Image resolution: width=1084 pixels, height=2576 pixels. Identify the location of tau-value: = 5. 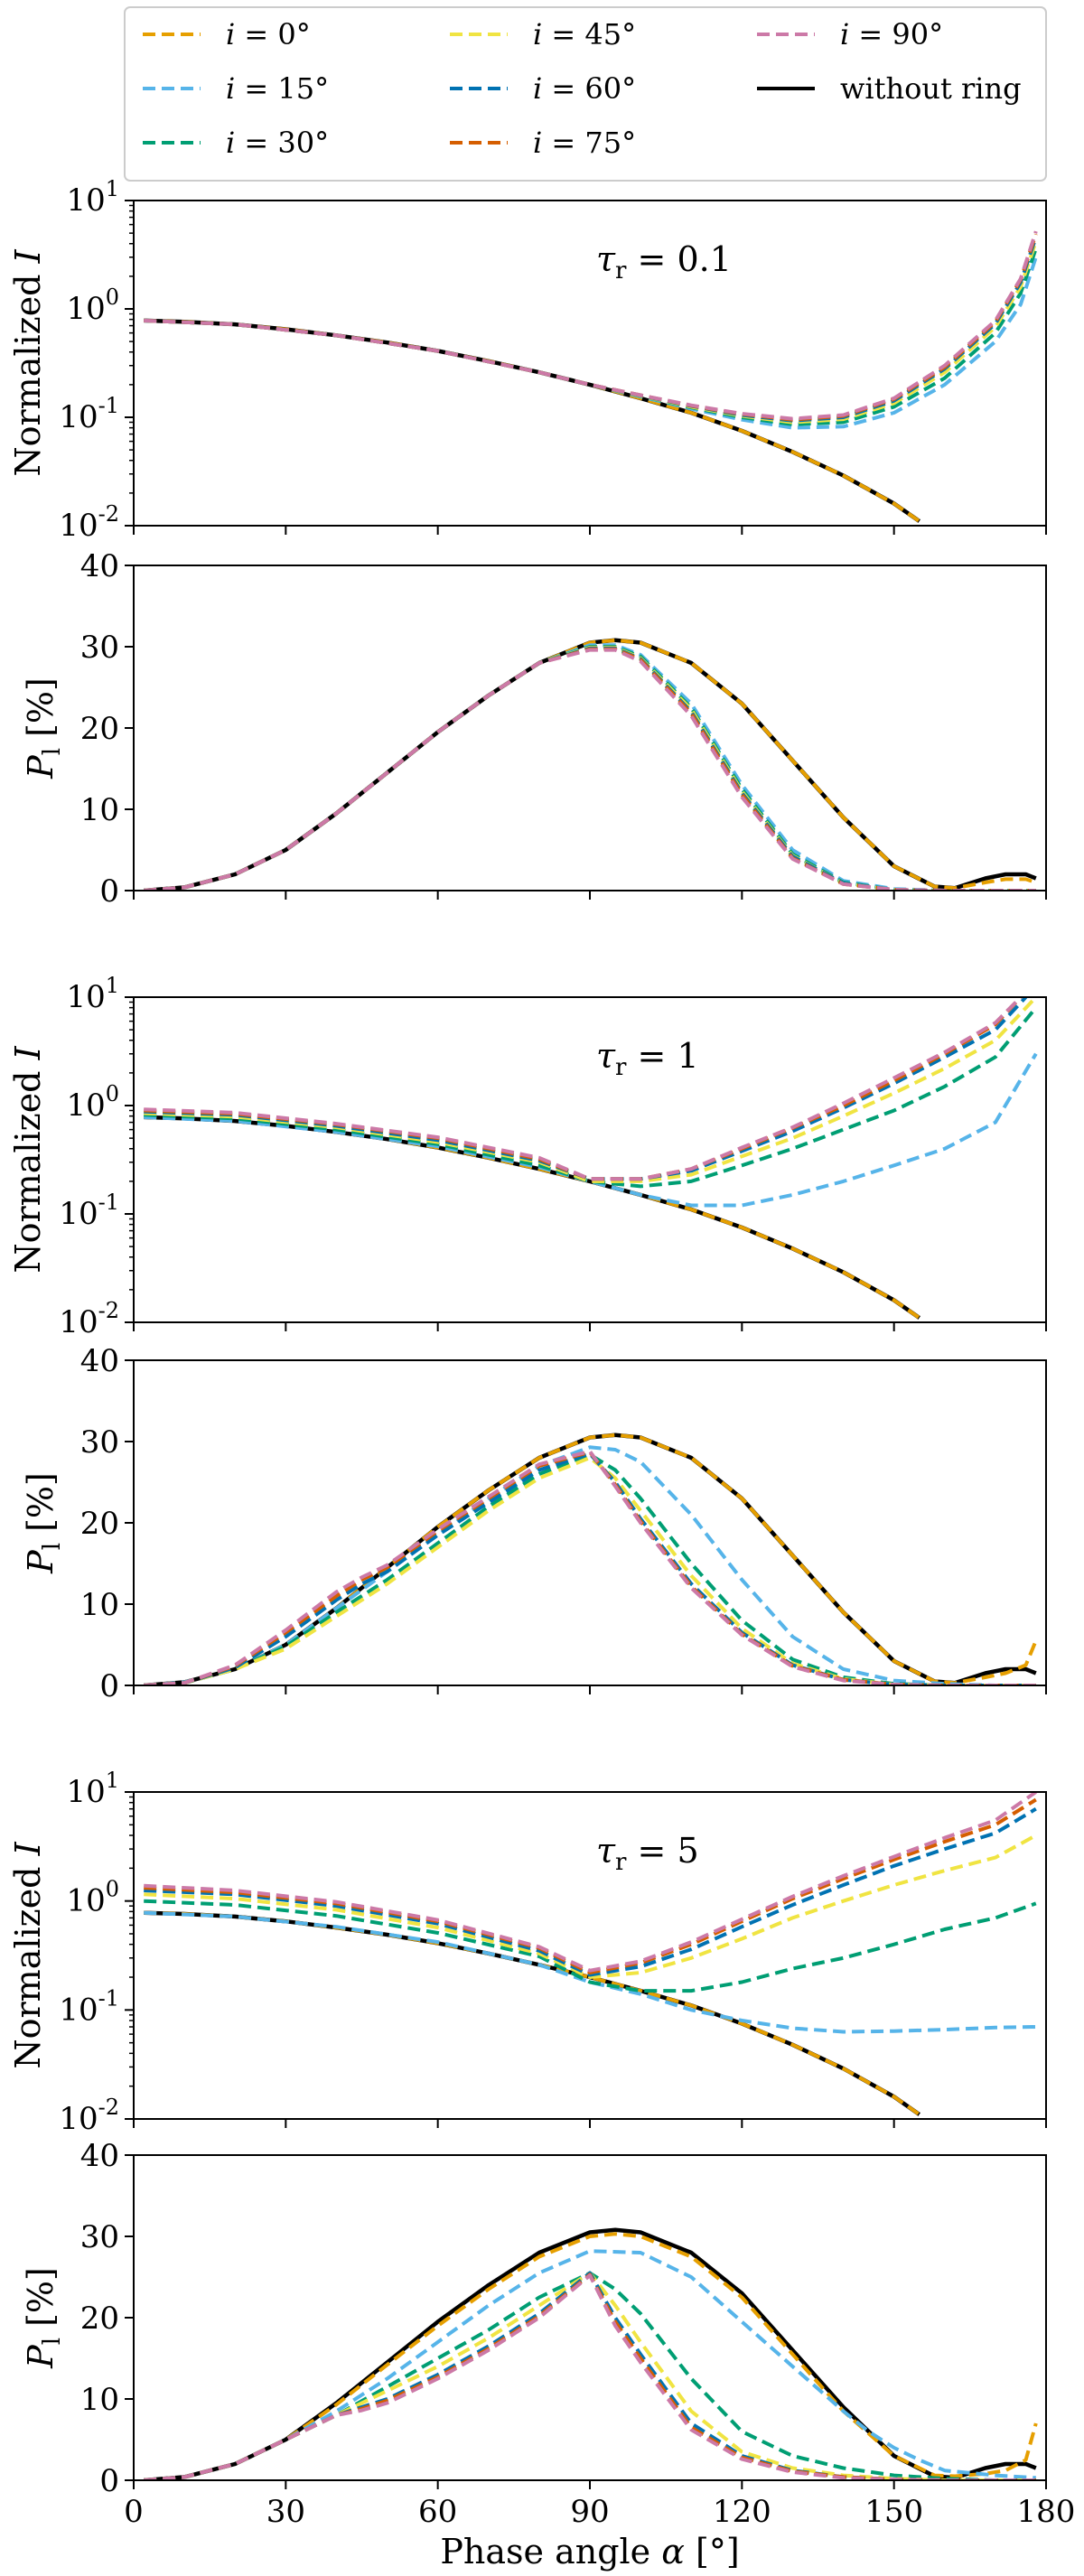
(662, 1851).